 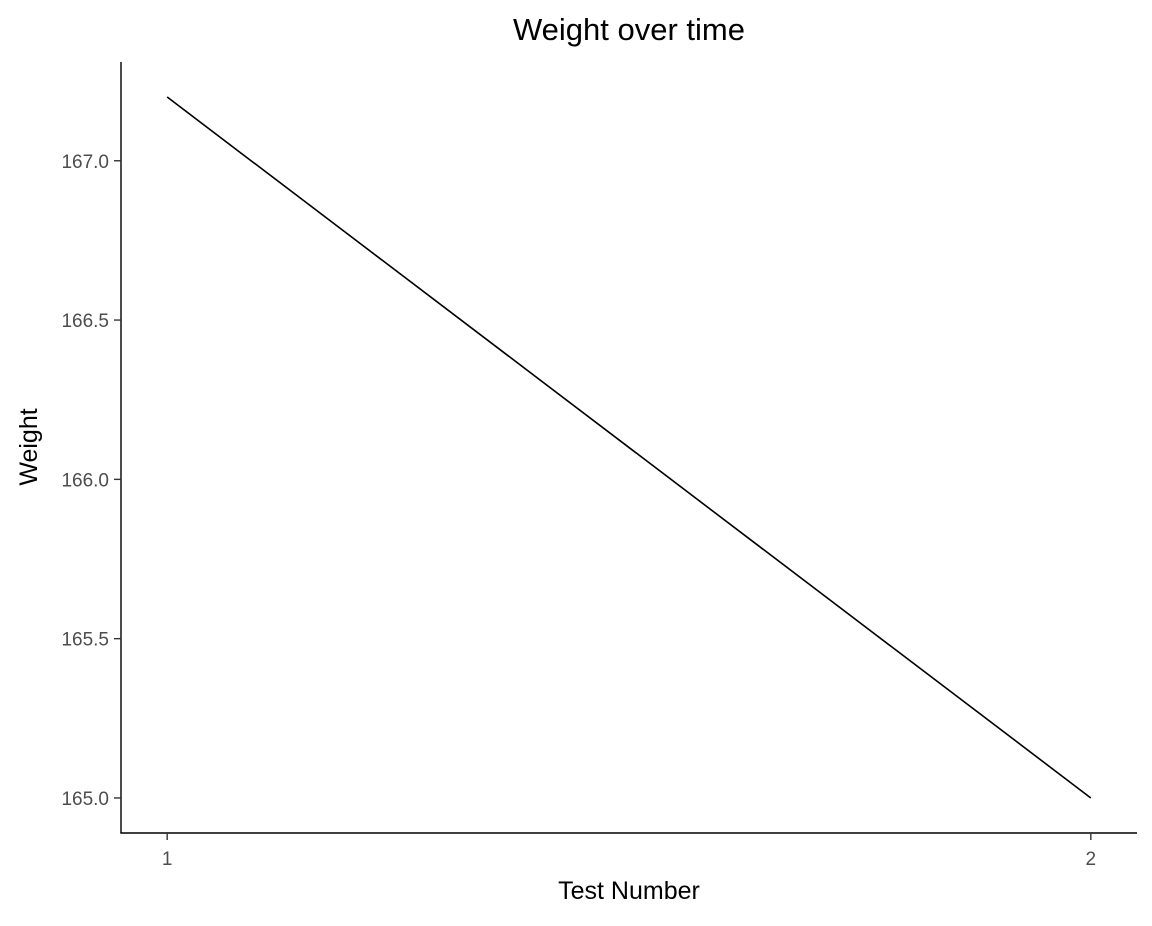 I want to click on y-axis-ticks: 165.0 165.5 166.0 166.5 167.0, so click(x=91, y=481).